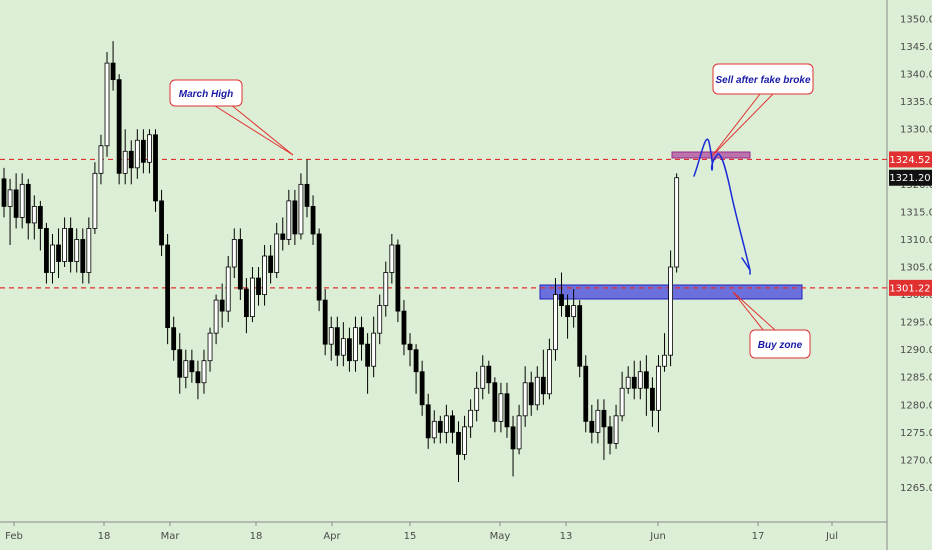 This screenshot has height=550, width=932. Describe the element at coordinates (909, 275) in the screenshot. I see `price-axis` at that location.